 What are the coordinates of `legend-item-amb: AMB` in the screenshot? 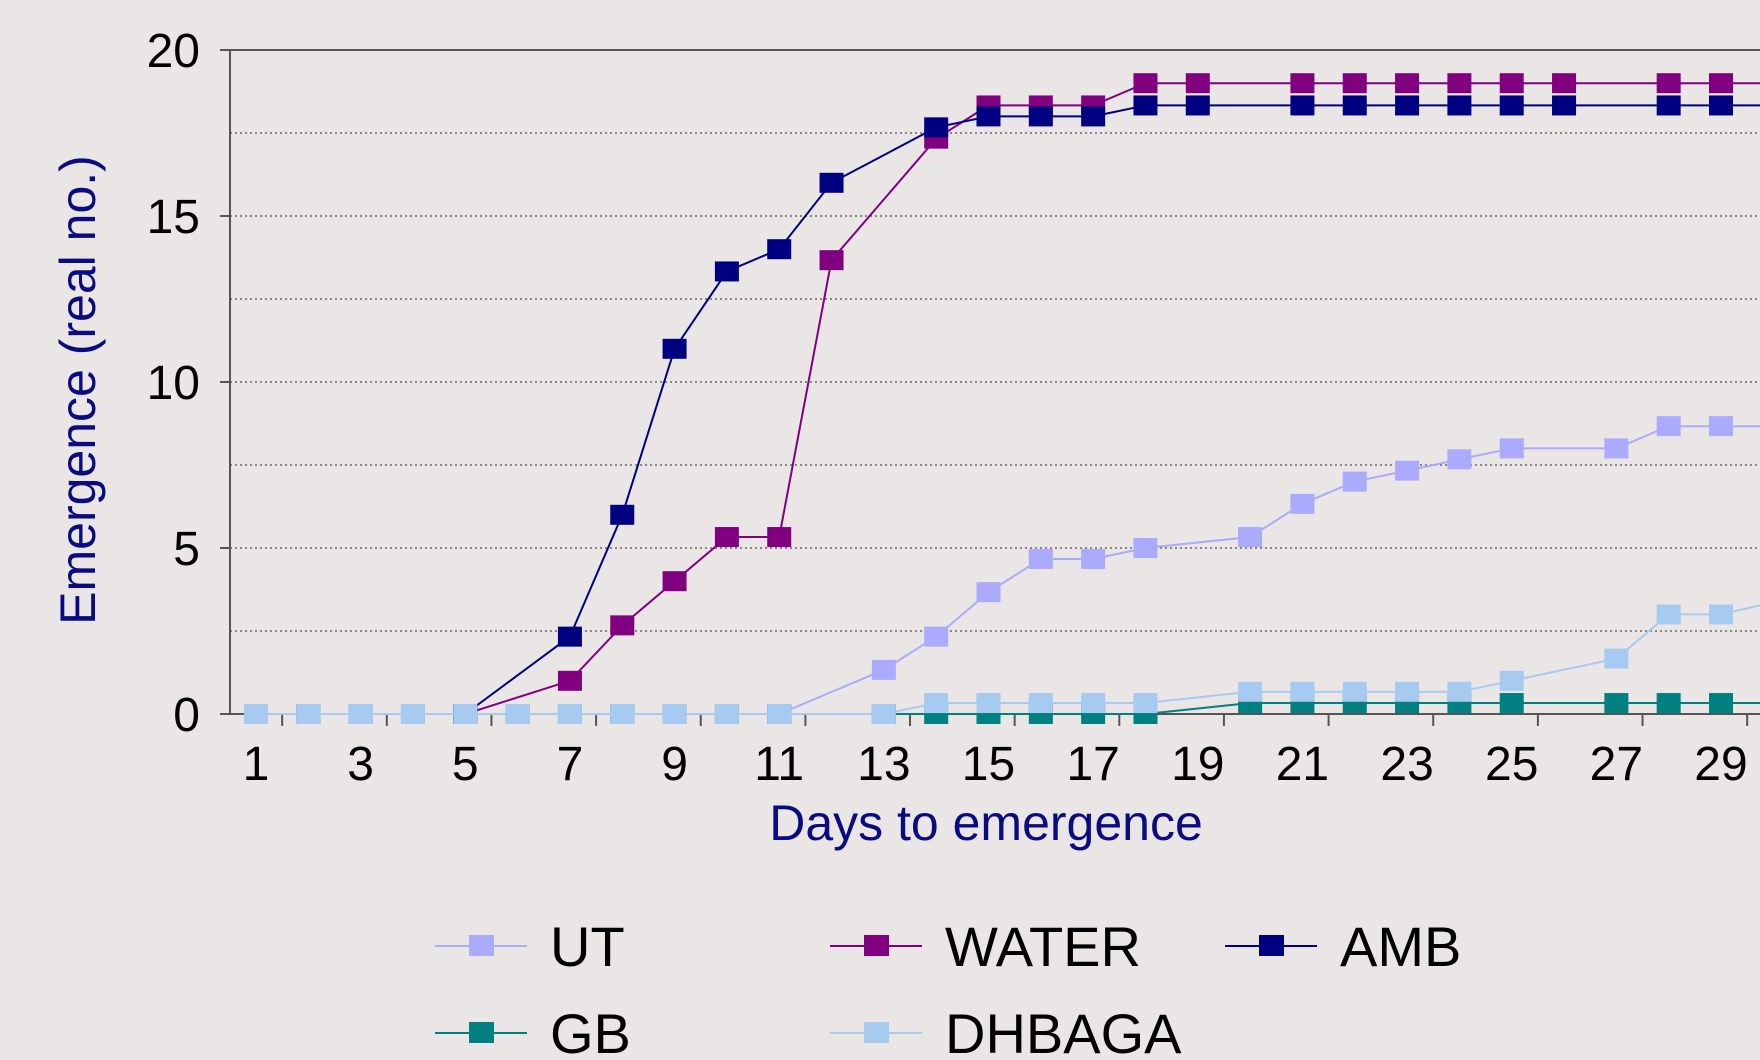 It's located at (1343, 946).